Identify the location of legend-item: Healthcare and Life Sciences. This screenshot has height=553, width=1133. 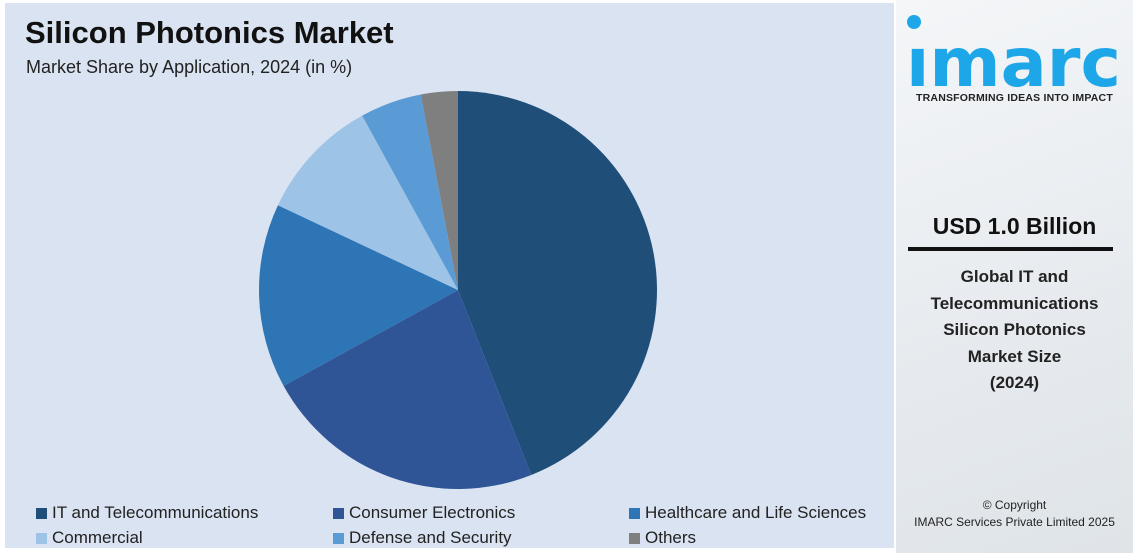
(747, 513).